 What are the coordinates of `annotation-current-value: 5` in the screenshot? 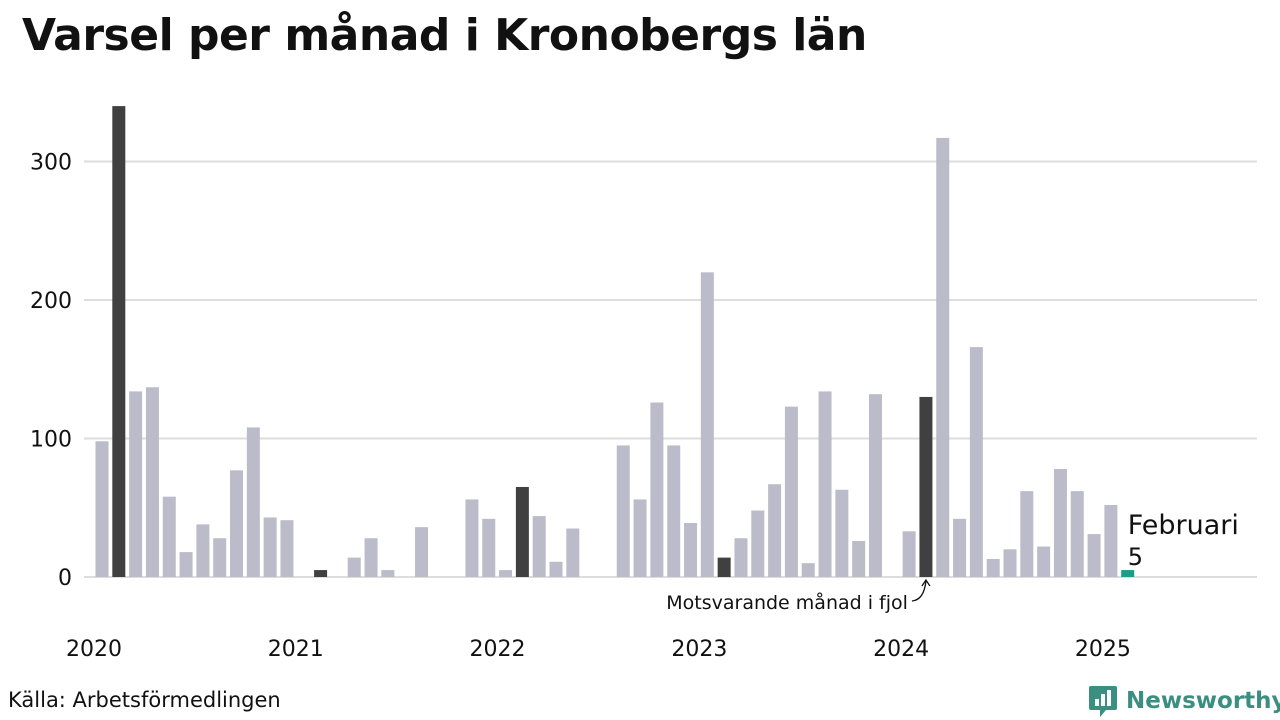 It's located at (1135, 557).